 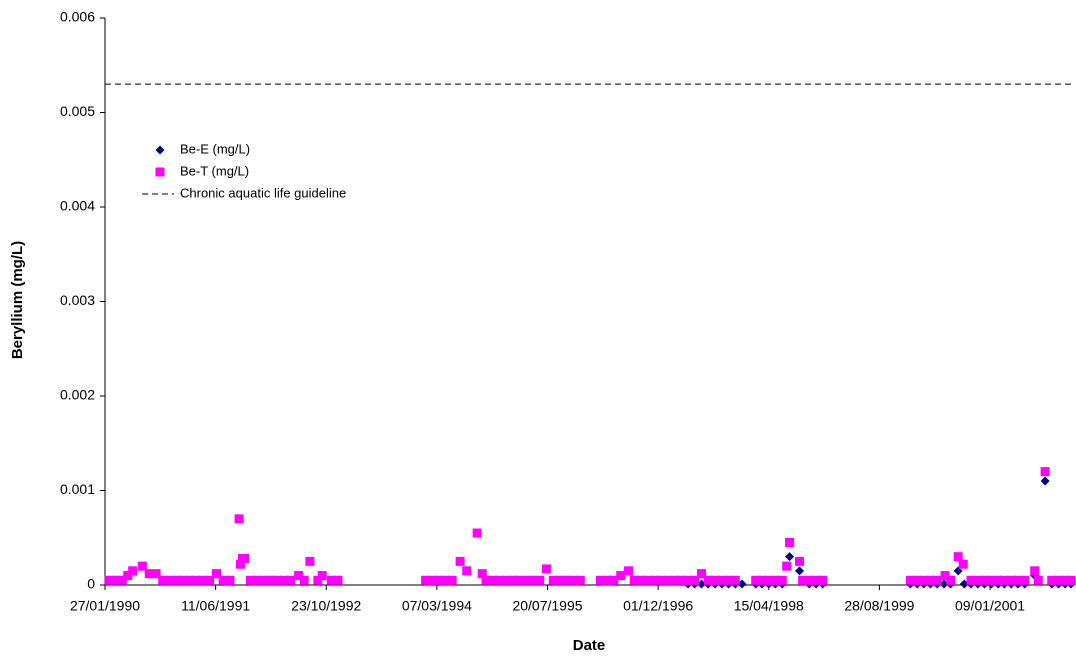 I want to click on y-tick-label: 0, so click(x=91, y=584).